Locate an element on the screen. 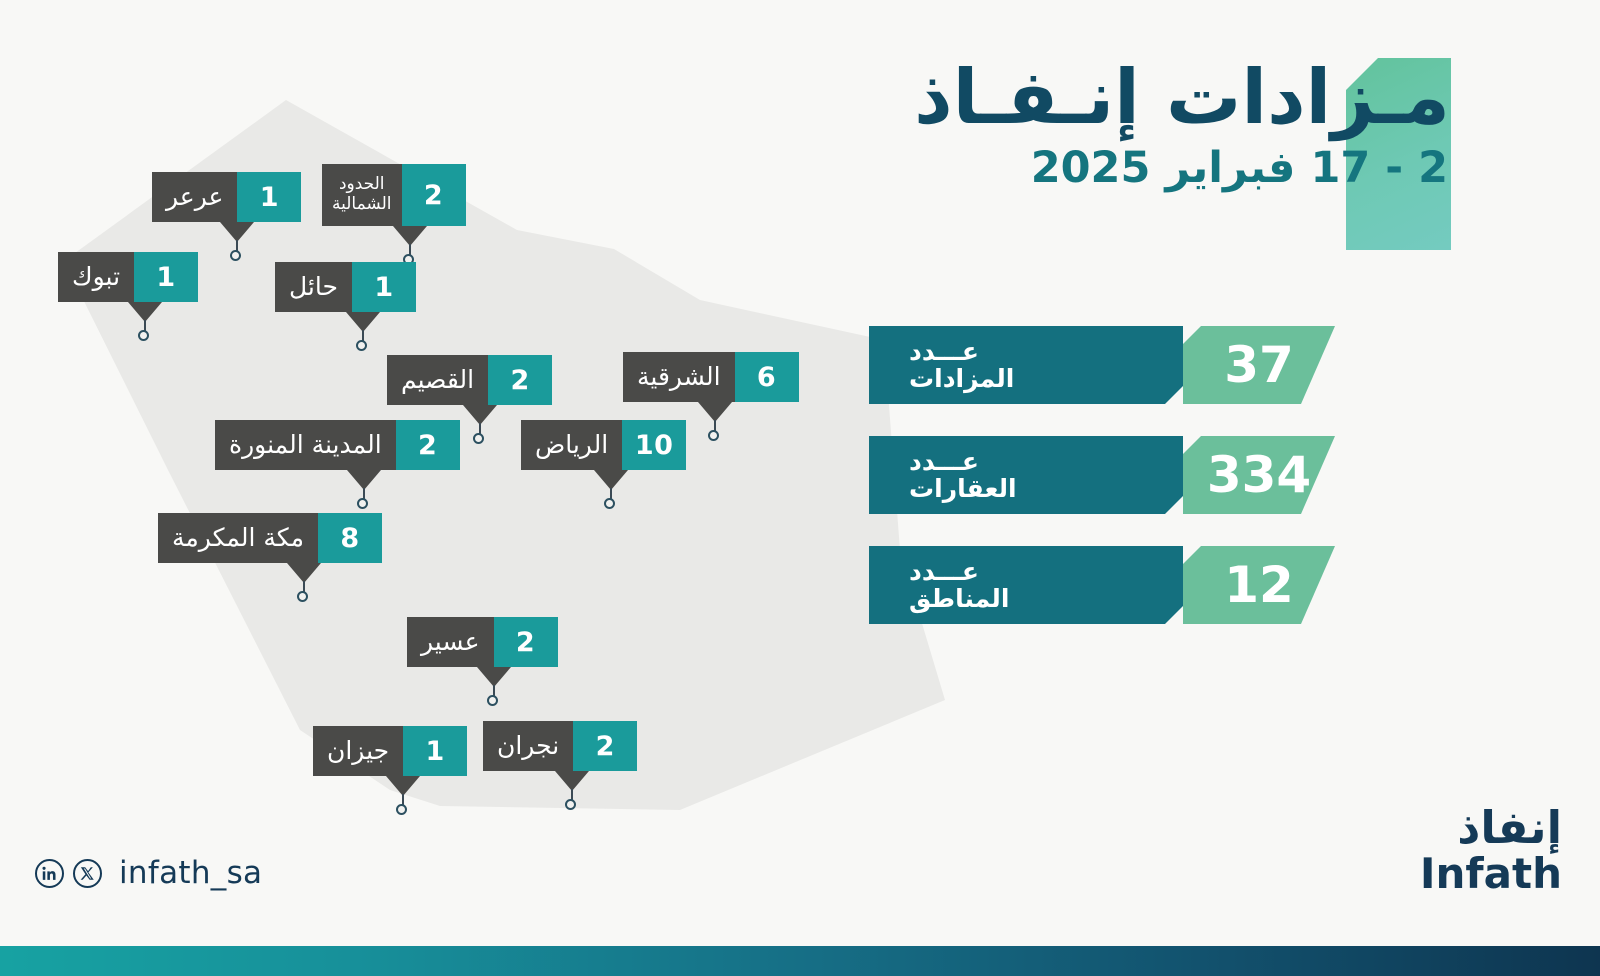  region-marker-box: الشرقية 6 is located at coordinates (711, 396).